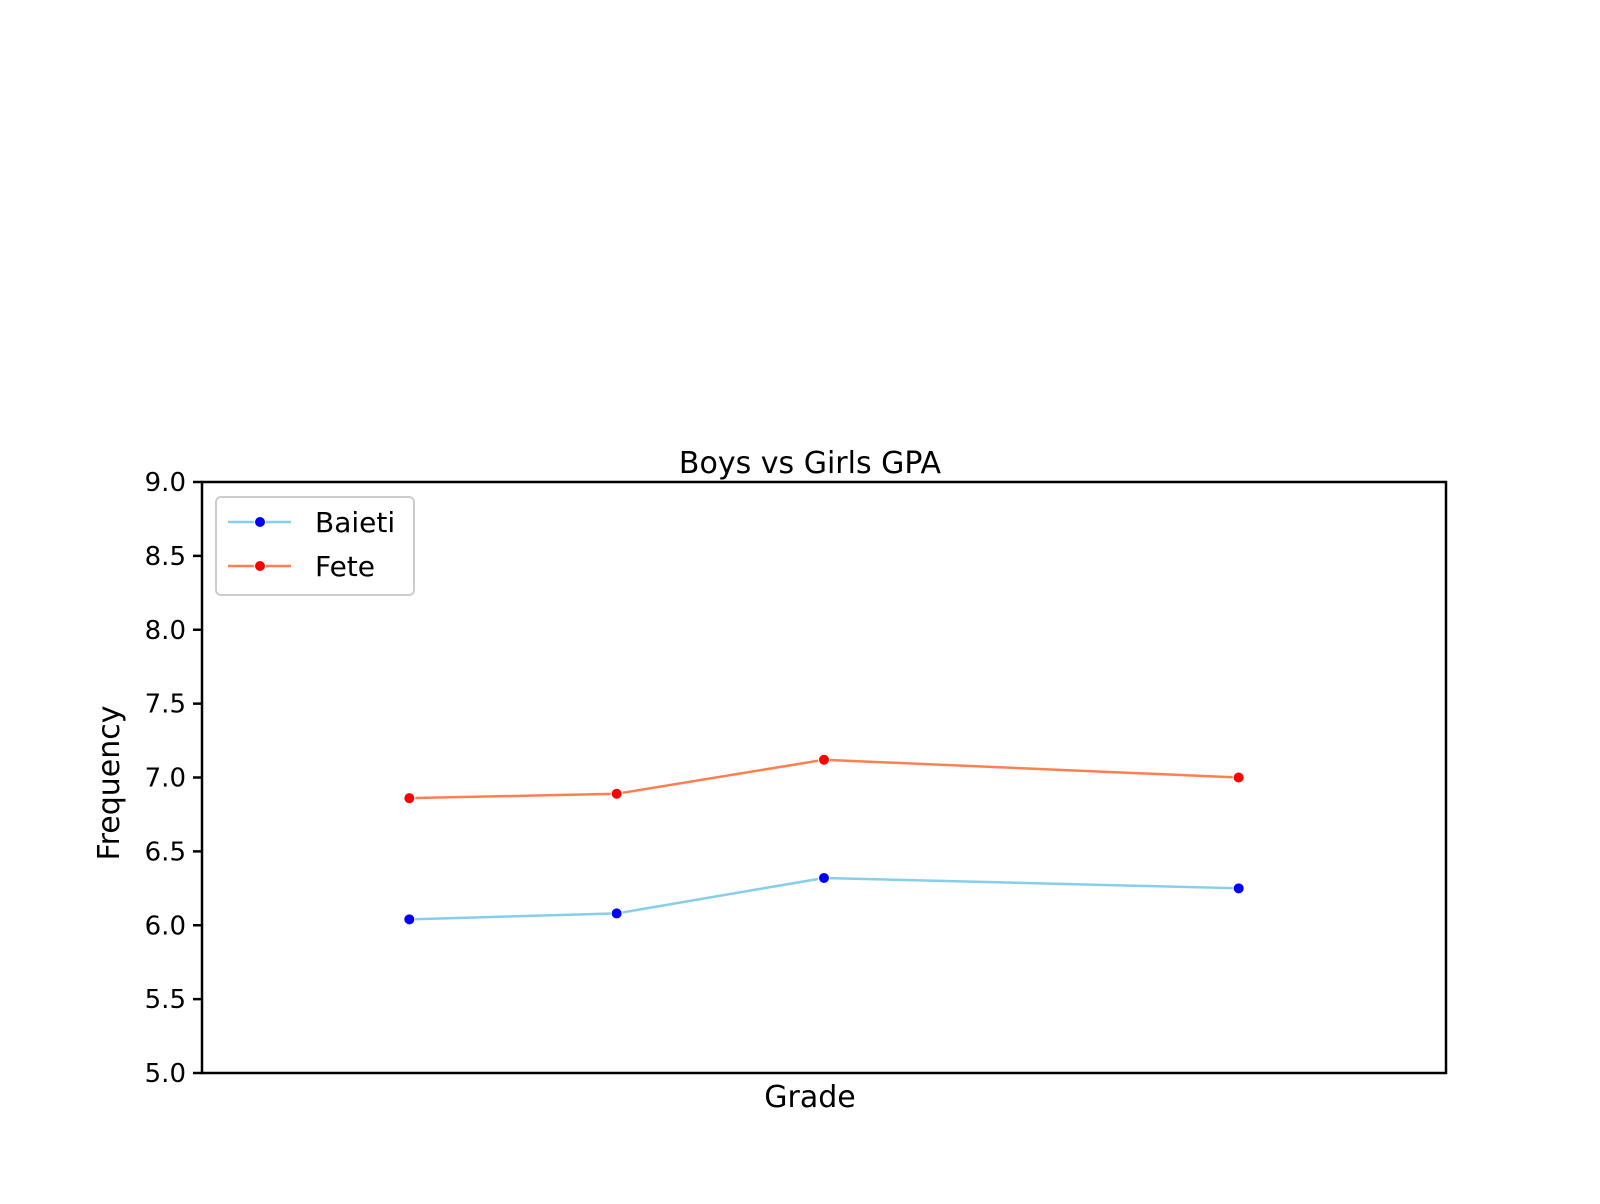 Image resolution: width=1600 pixels, height=1204 pixels. I want to click on y-tick-label: 8.5, so click(165, 557).